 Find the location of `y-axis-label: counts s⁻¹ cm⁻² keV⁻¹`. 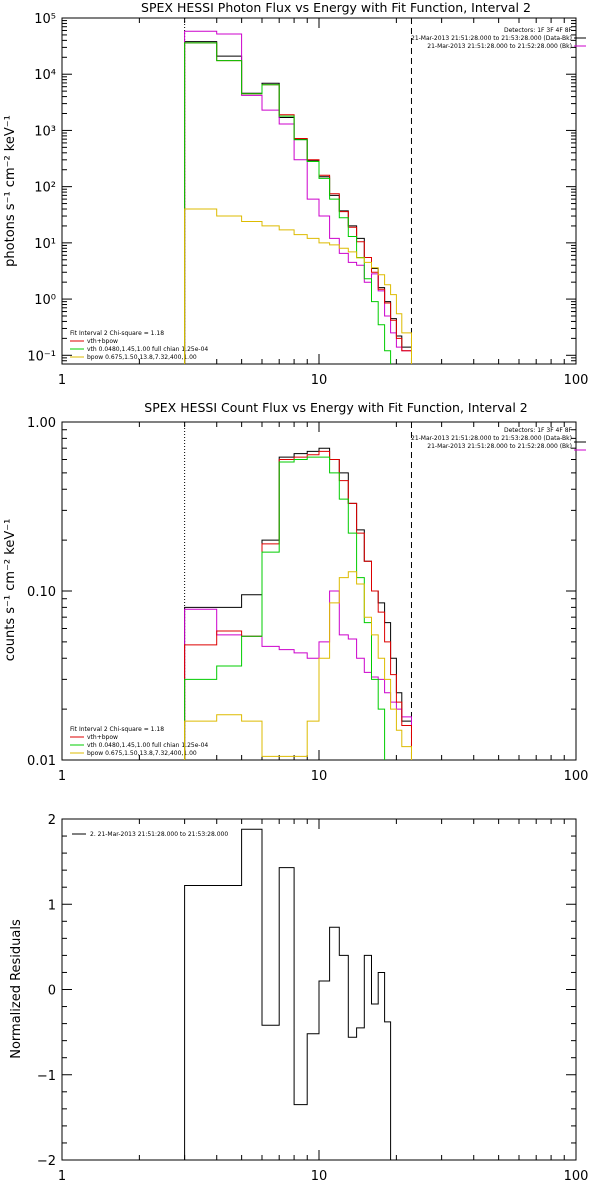

y-axis-label: counts s⁻¹ cm⁻² keV⁻¹ is located at coordinates (10, 590).